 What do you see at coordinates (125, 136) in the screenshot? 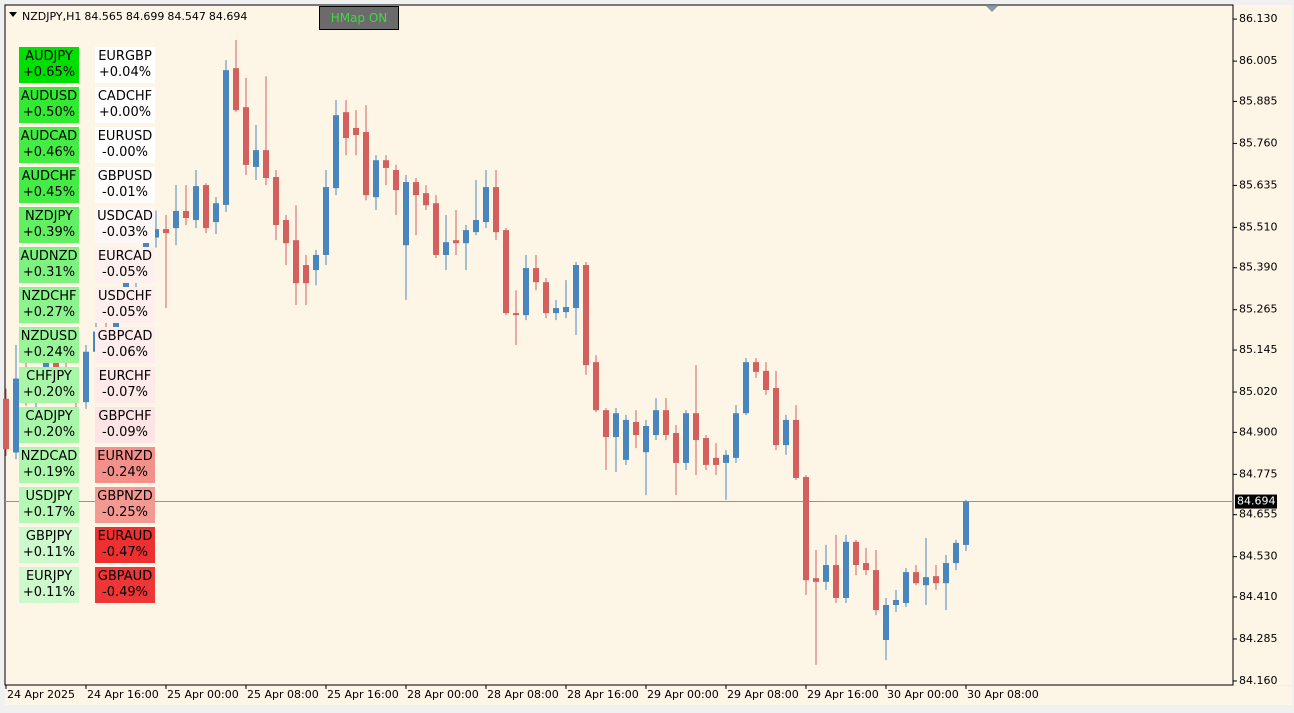
I see `pair-name: EURUSD` at bounding box center [125, 136].